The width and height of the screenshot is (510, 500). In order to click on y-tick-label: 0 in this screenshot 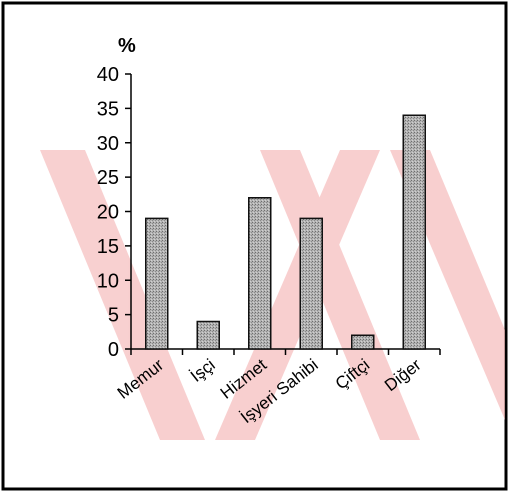, I will do `click(113, 350)`.